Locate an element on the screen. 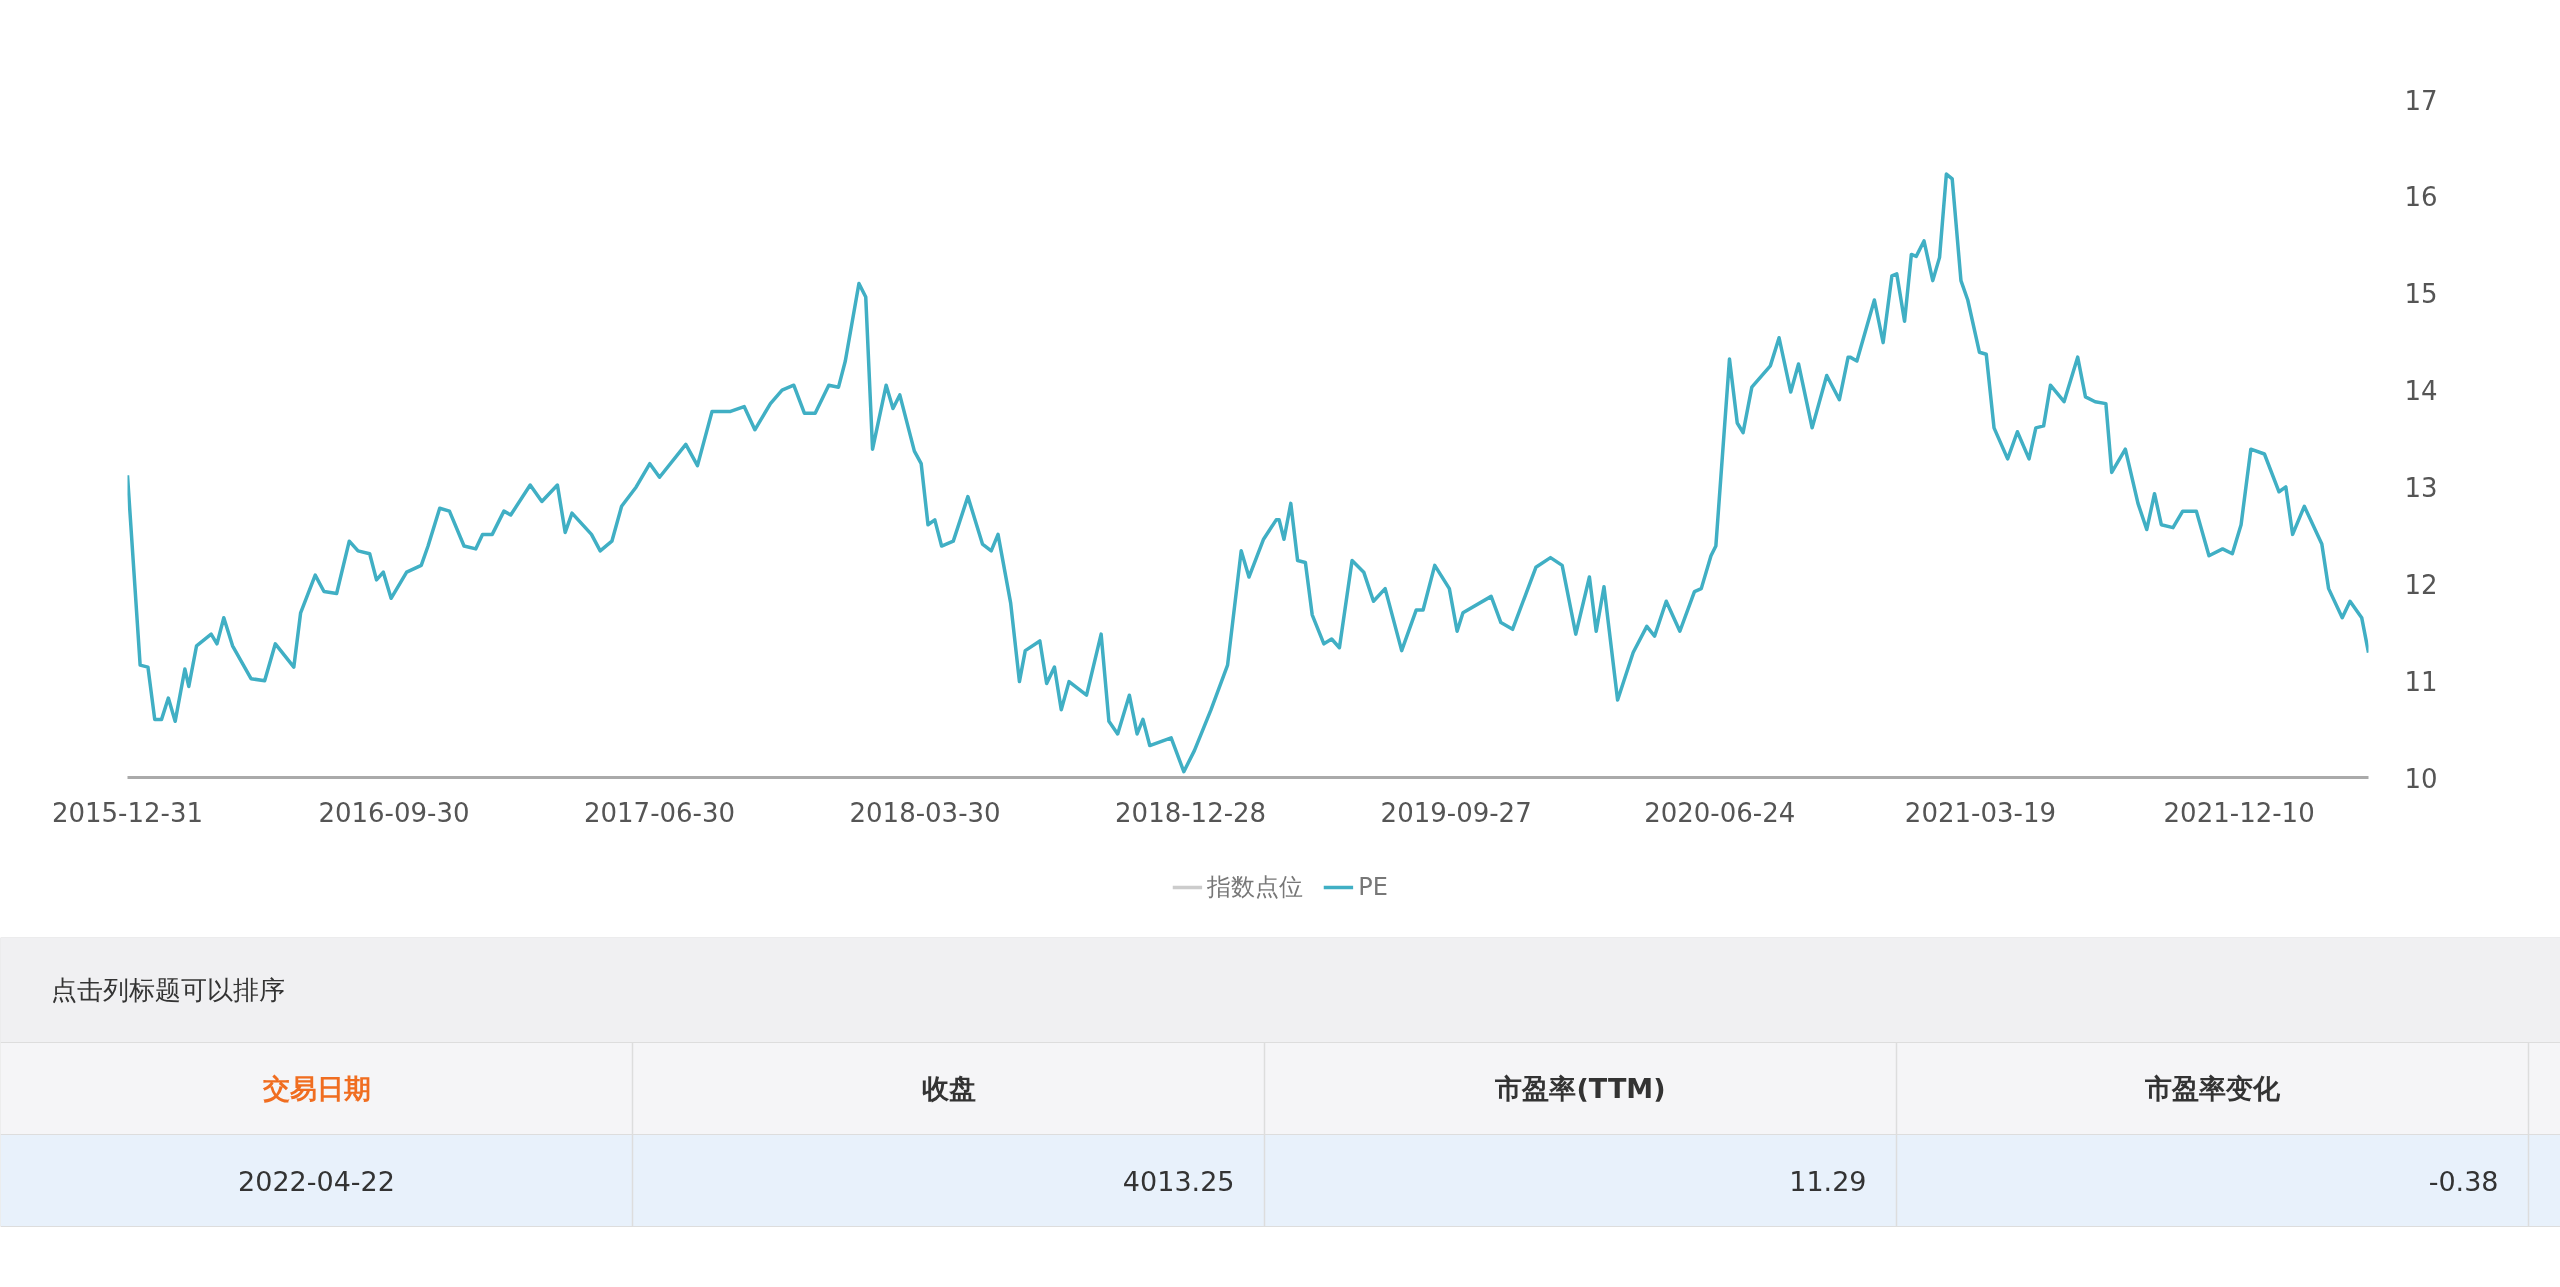 This screenshot has width=2560, height=1287. x-tick-label: 2017-06-30 is located at coordinates (659, 812).